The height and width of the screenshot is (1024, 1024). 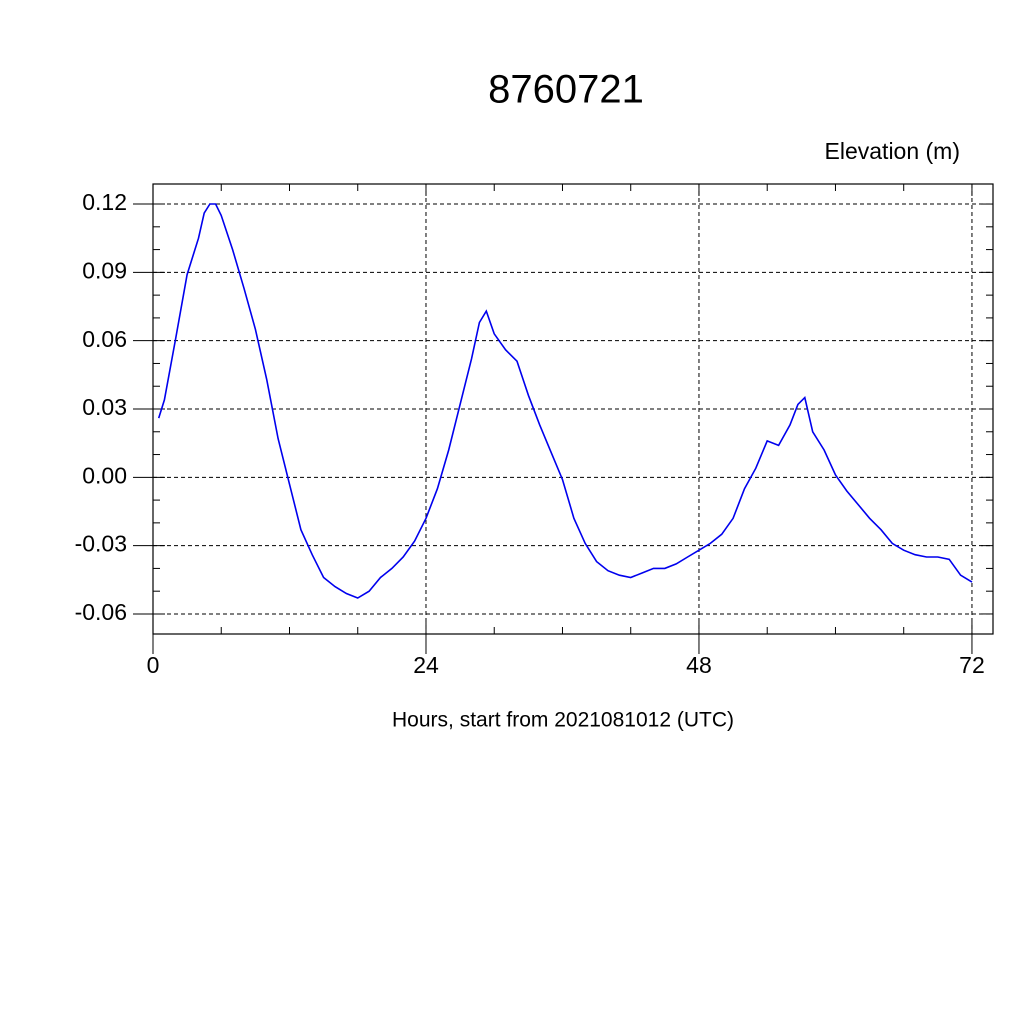 What do you see at coordinates (153, 665) in the screenshot?
I see `x-tick-label: 0` at bounding box center [153, 665].